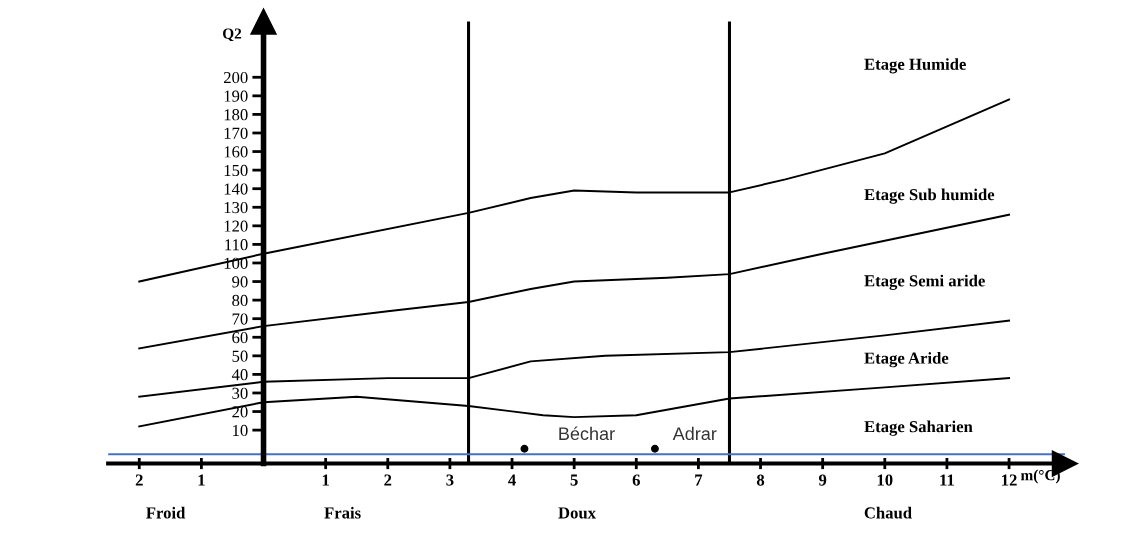 The image size is (1139, 539). What do you see at coordinates (235, 77) in the screenshot?
I see `y-tick-label: 200` at bounding box center [235, 77].